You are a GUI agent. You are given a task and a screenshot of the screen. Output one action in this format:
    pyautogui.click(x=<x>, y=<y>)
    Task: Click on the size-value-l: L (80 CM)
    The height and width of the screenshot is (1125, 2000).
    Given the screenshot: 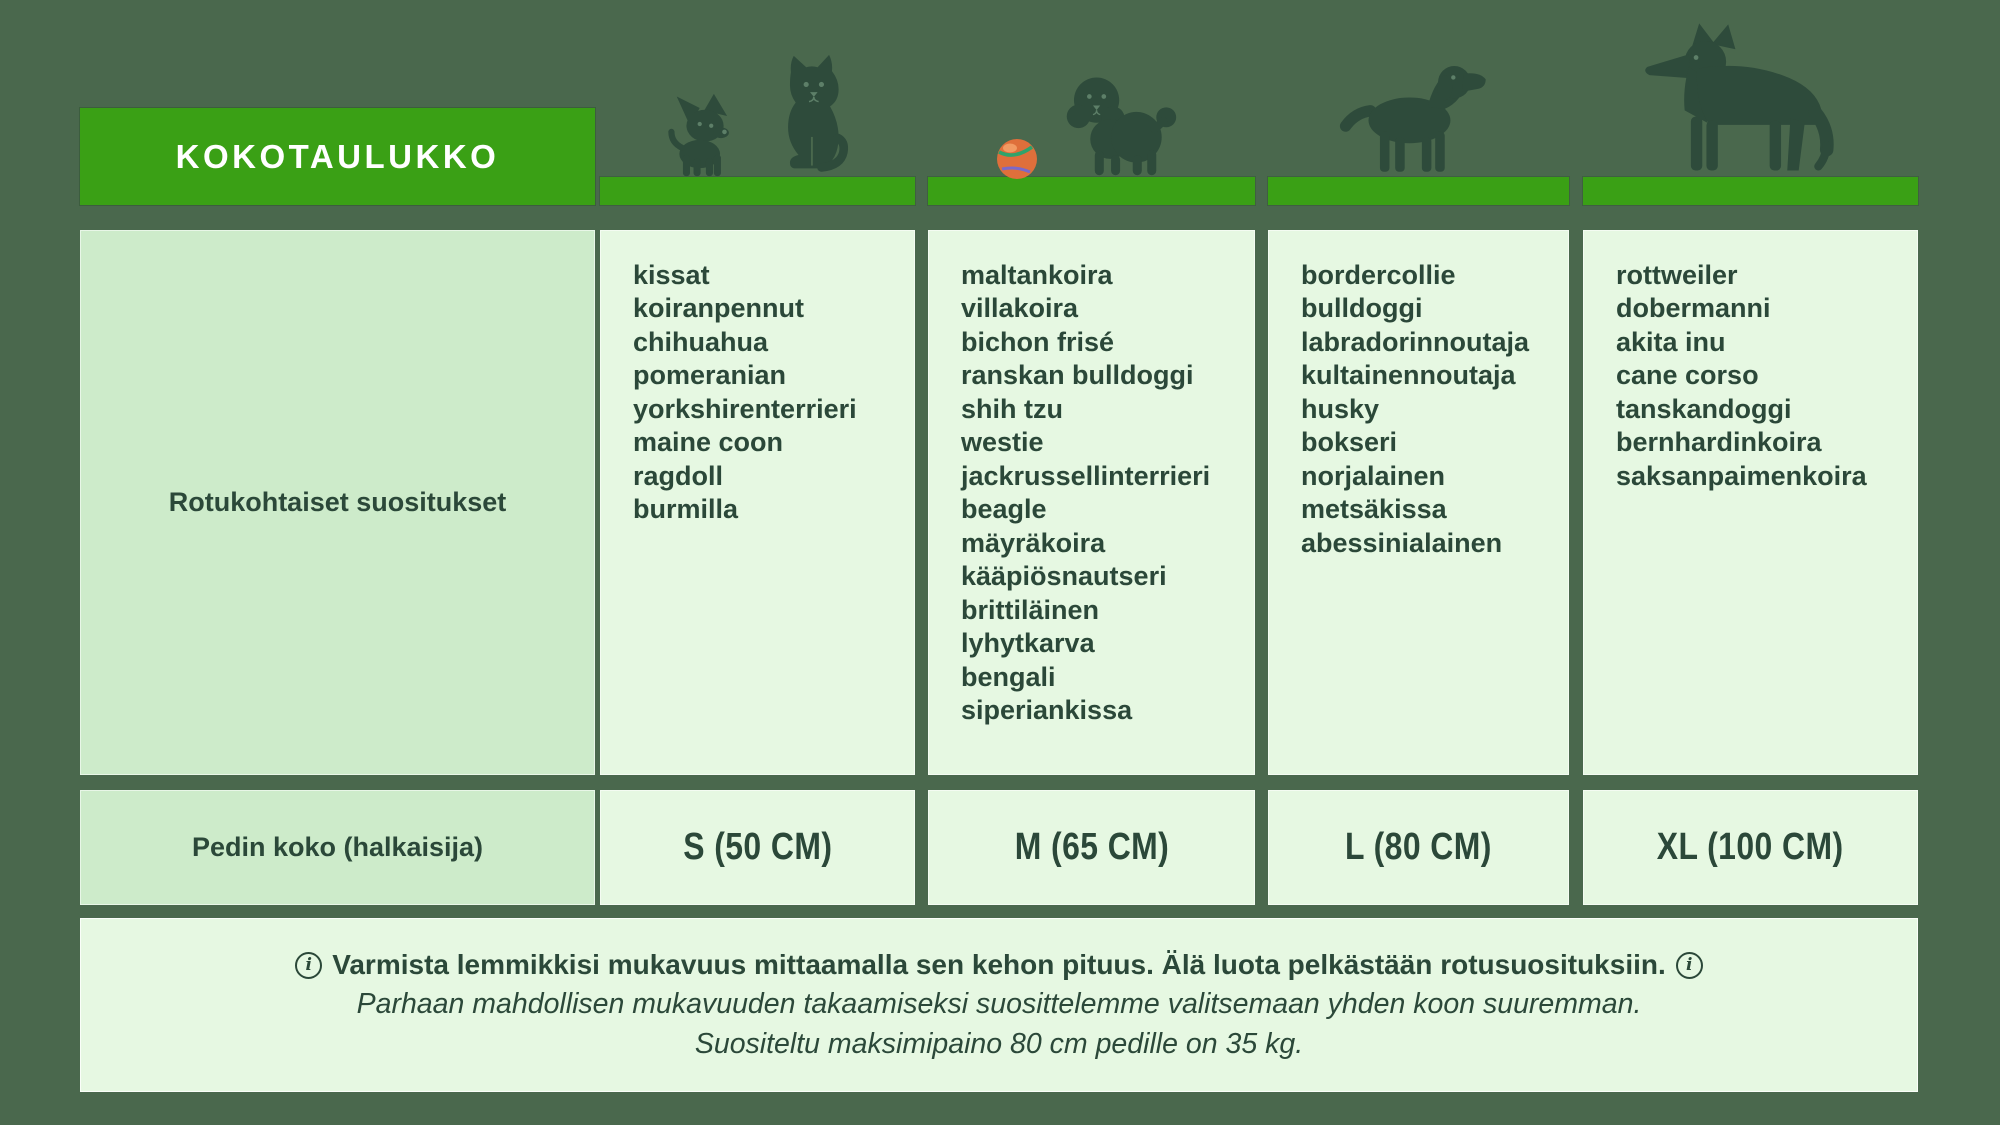 What is the action you would take?
    pyautogui.click(x=1418, y=847)
    